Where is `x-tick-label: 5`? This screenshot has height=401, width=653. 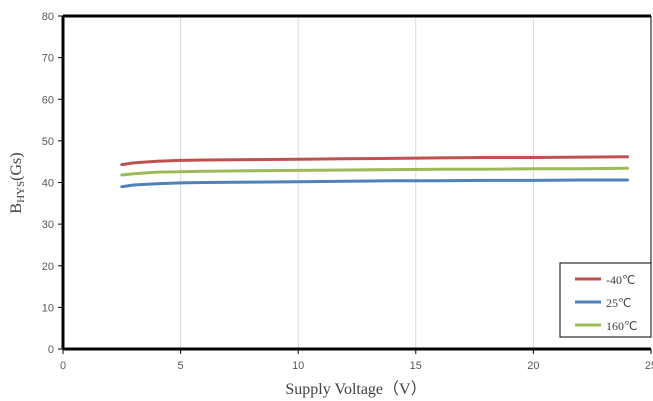 x-tick-label: 5 is located at coordinates (181, 366).